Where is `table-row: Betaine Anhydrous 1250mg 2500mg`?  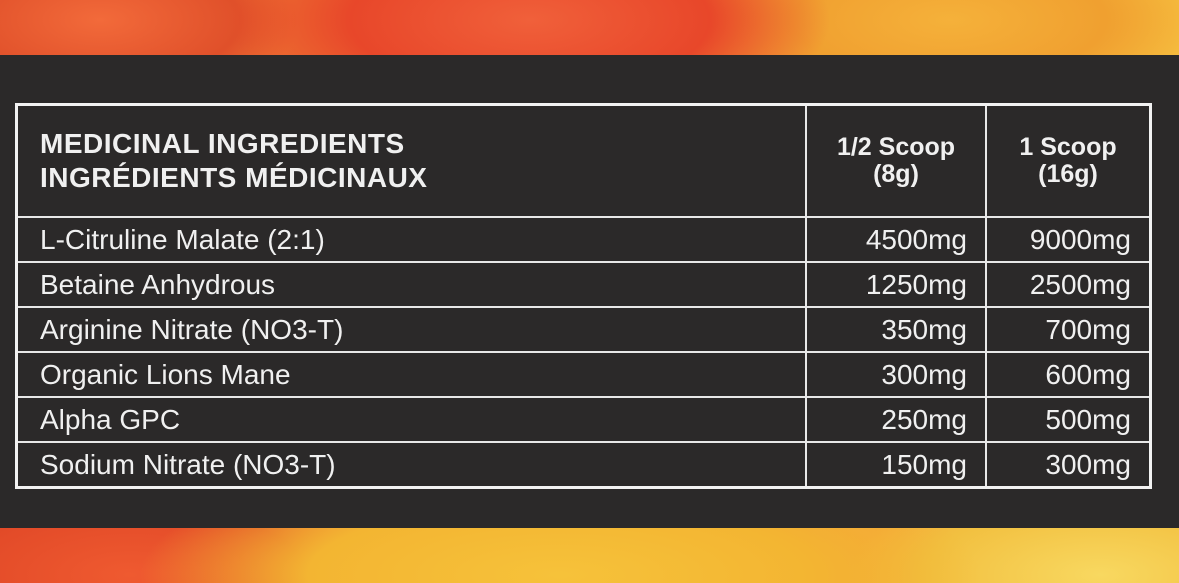
table-row: Betaine Anhydrous 1250mg 2500mg is located at coordinates (583, 284).